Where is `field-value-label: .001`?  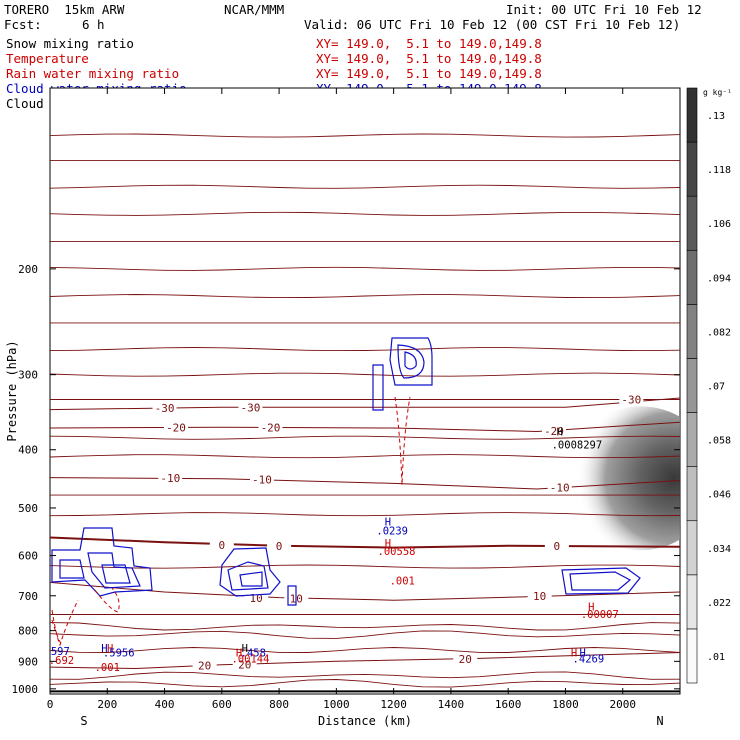 field-value-label: .001 is located at coordinates (402, 581).